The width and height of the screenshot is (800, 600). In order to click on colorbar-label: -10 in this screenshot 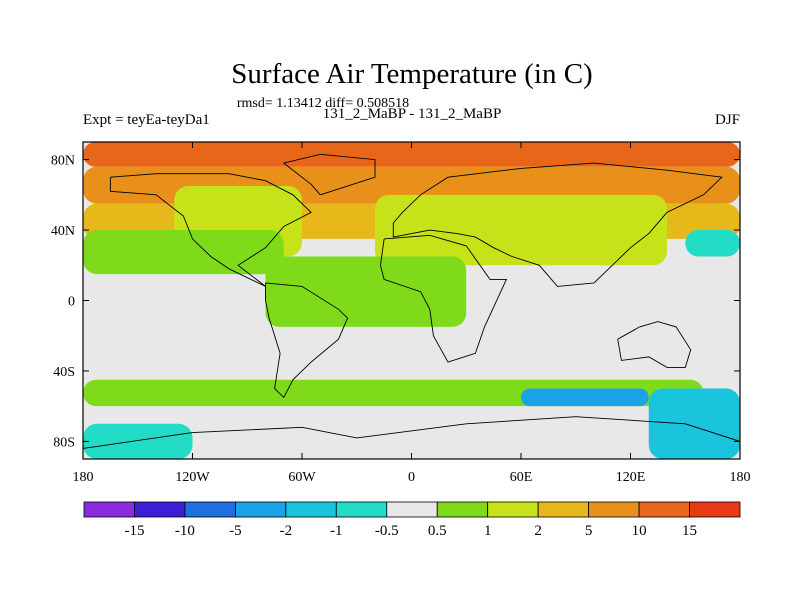, I will do `click(185, 531)`.